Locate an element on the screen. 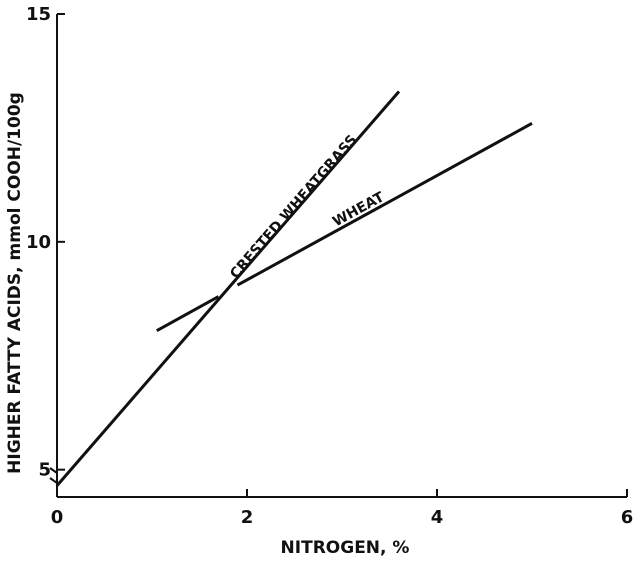  y-axis-title: HIGHER FATTY ACIDS, mmol COOH/100g is located at coordinates (15, 283).